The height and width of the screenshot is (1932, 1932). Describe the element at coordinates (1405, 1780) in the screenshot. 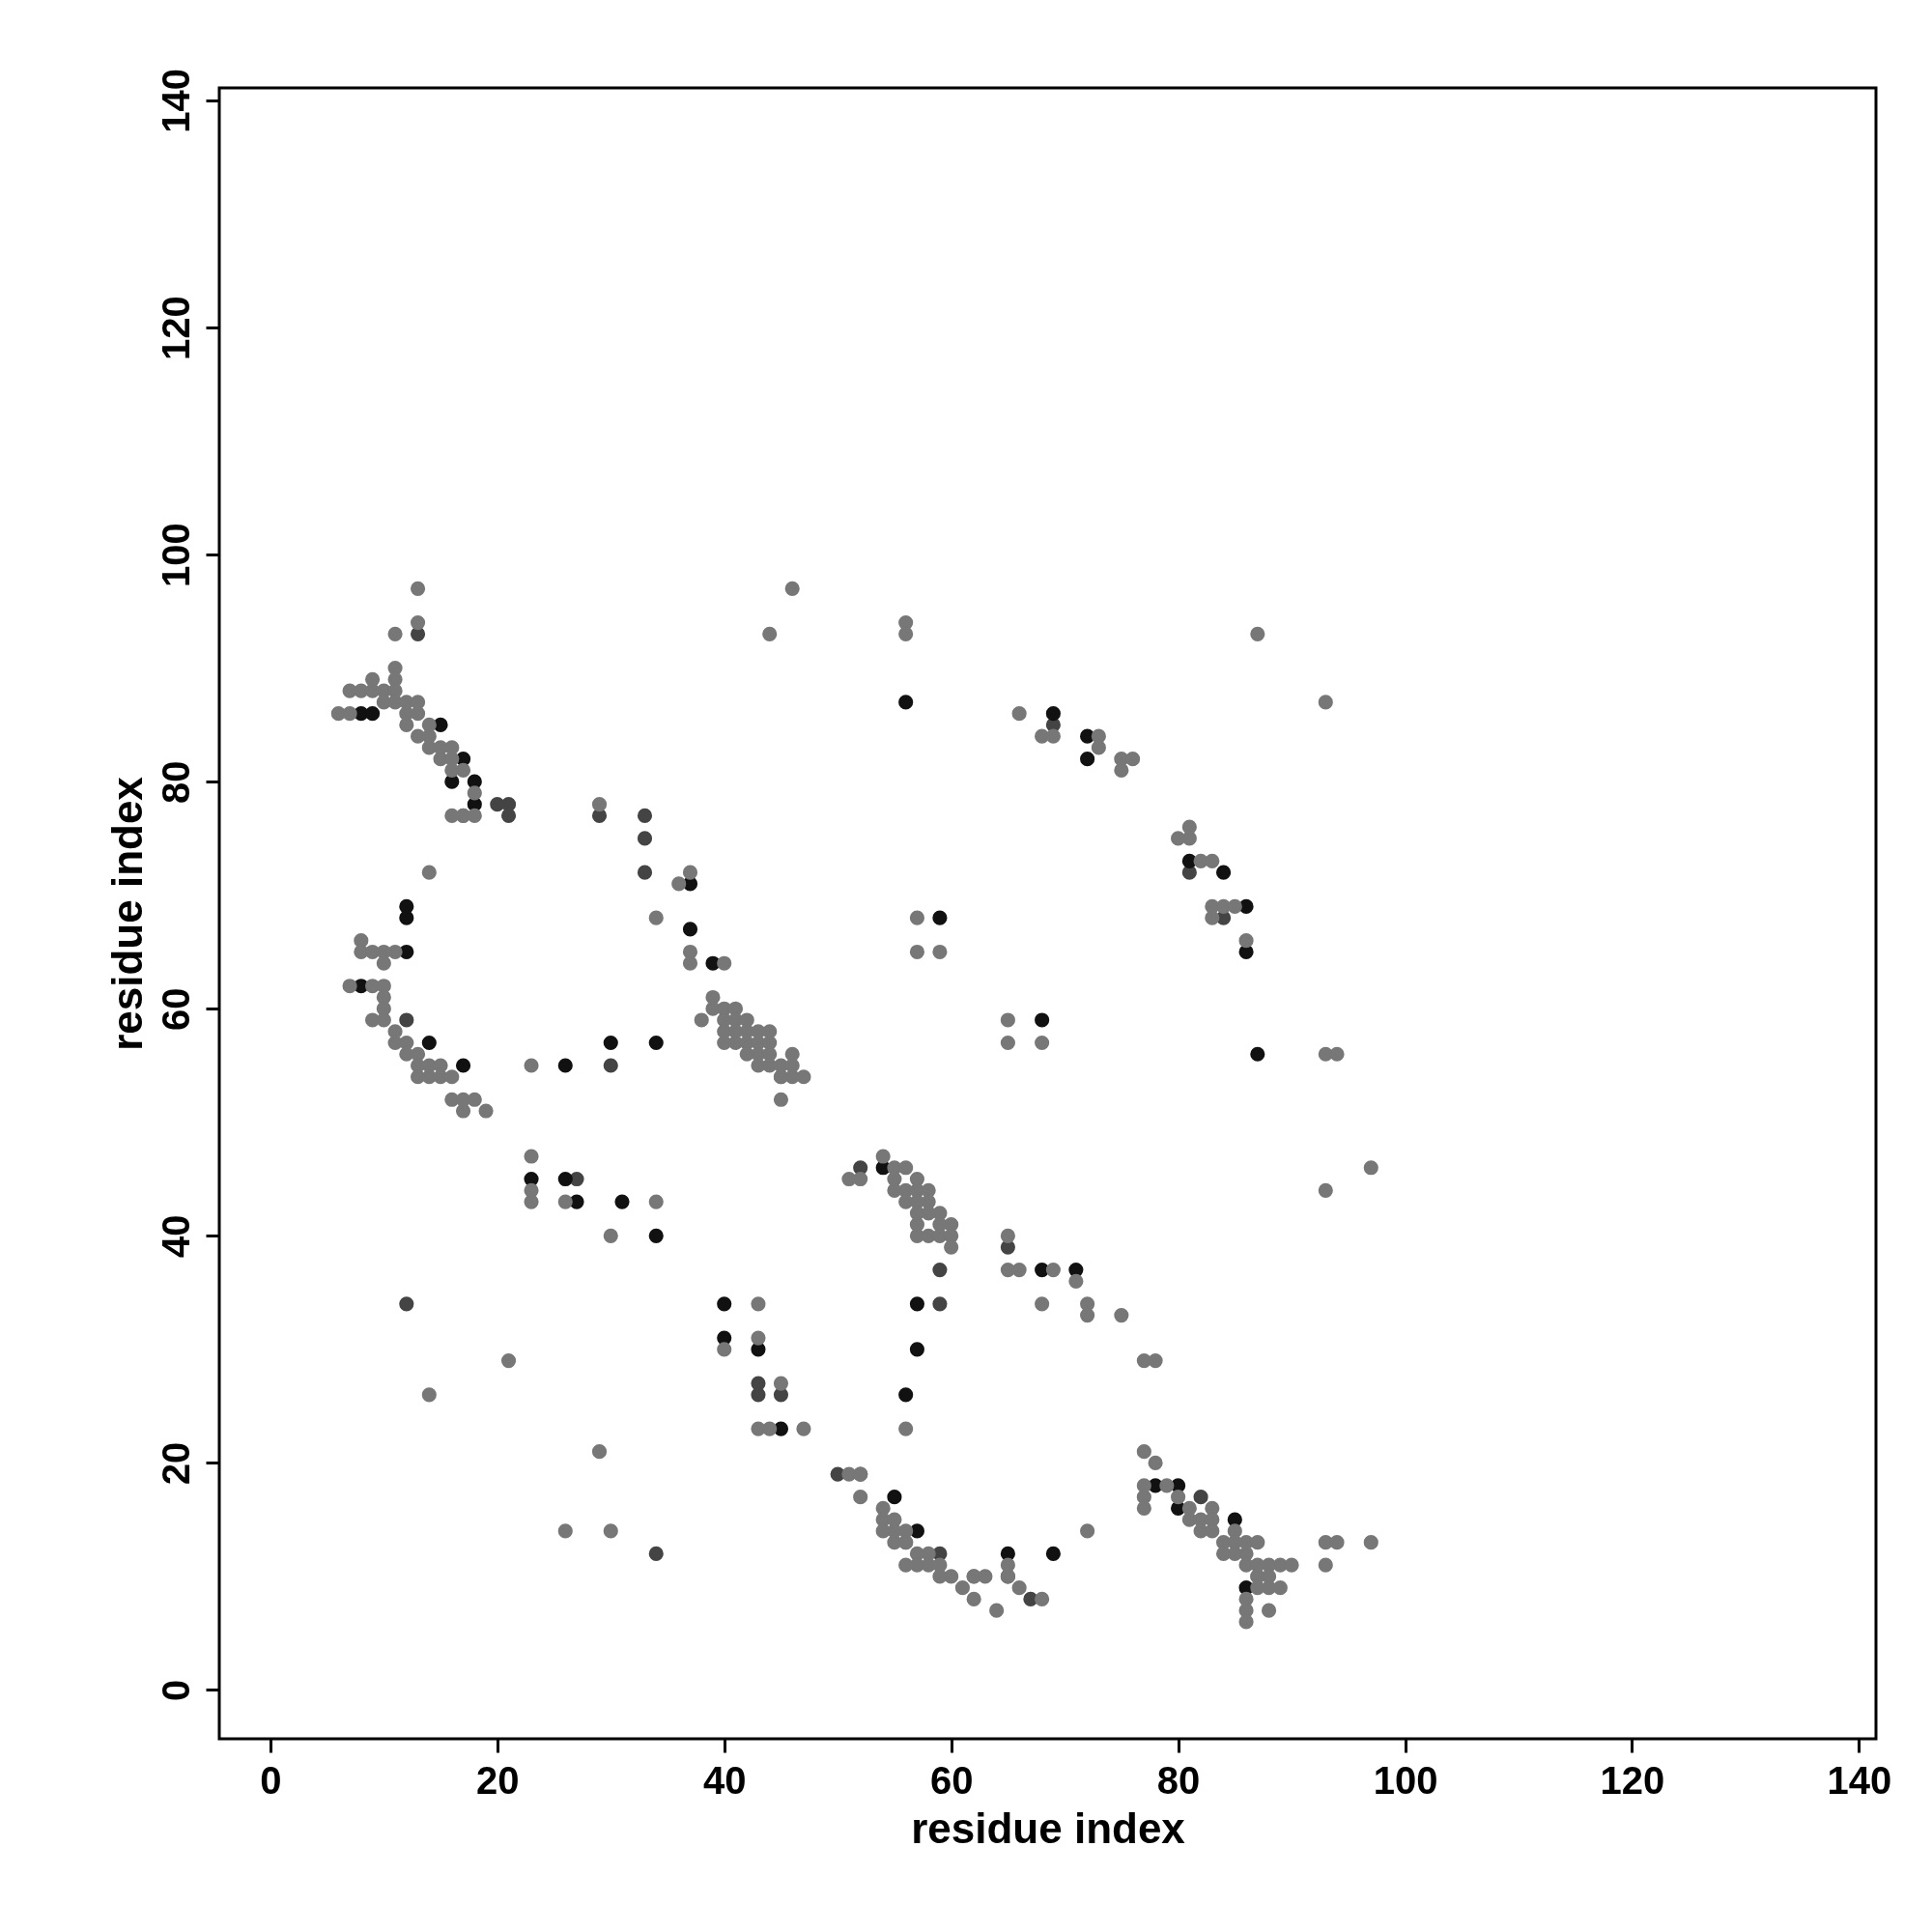

I see `x-tick-label: 100` at that location.